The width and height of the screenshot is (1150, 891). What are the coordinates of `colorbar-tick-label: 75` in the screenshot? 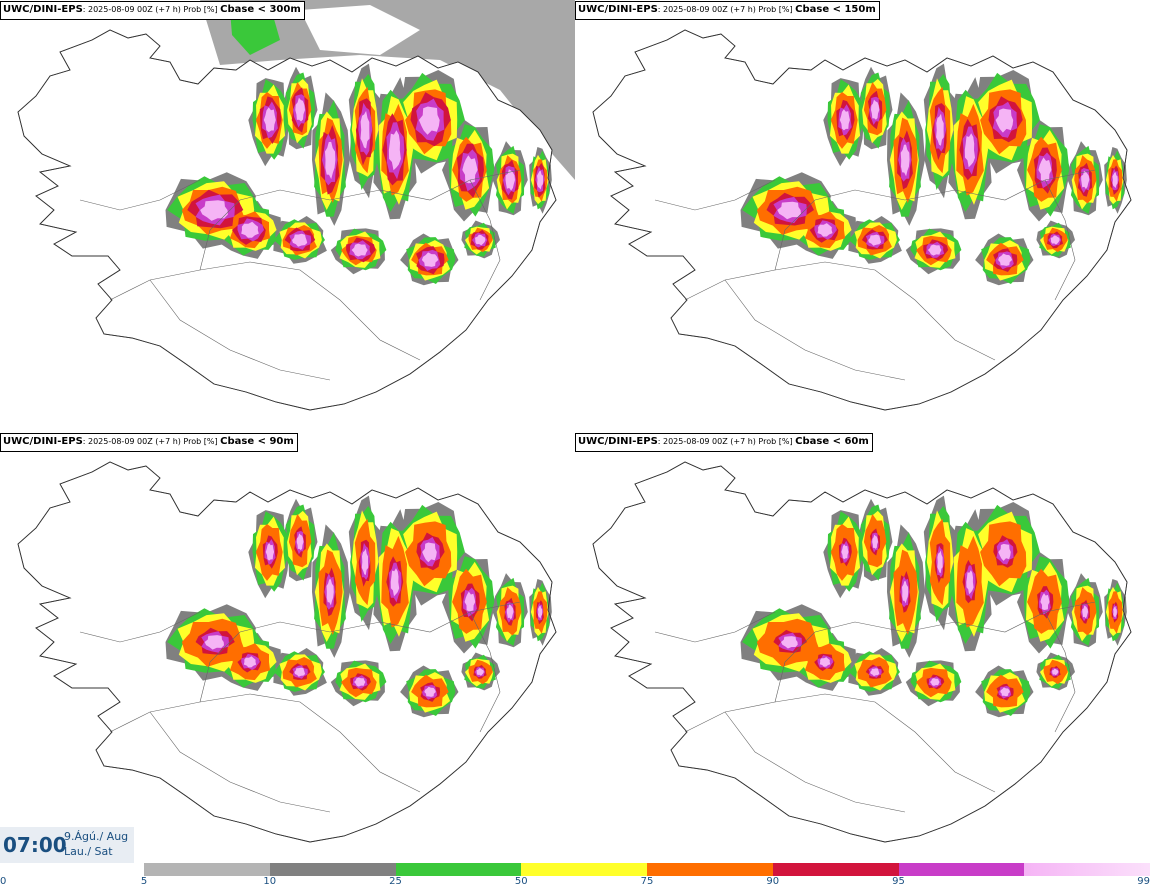 It's located at (647, 881).